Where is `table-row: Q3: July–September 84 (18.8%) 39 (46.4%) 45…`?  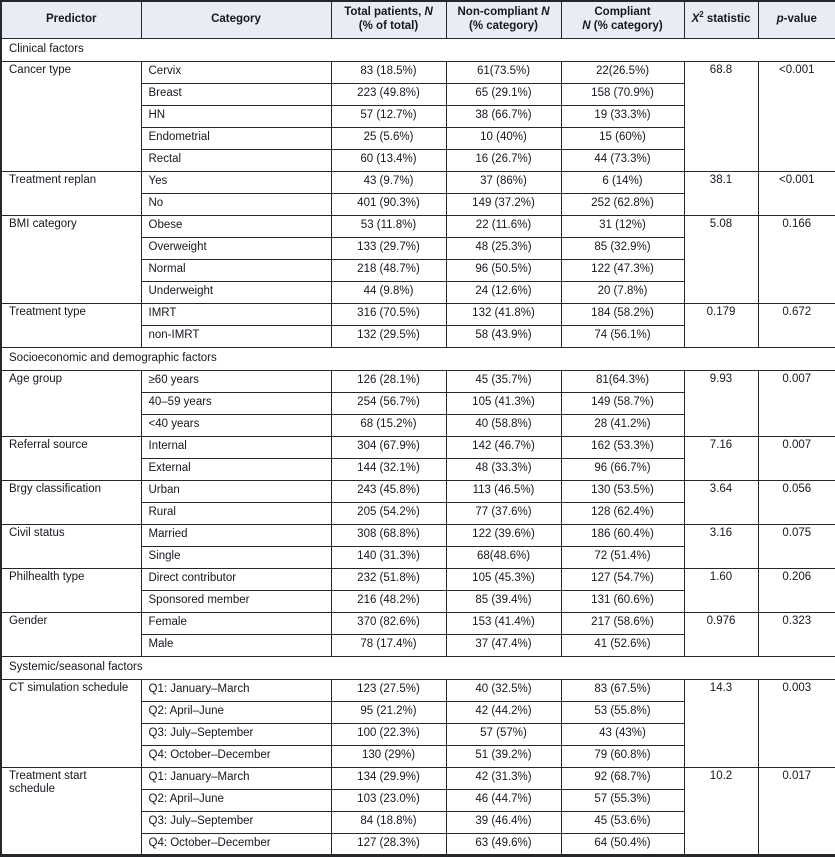 table-row: Q3: July–September 84 (18.8%) 39 (46.4%) 45… is located at coordinates (418, 822).